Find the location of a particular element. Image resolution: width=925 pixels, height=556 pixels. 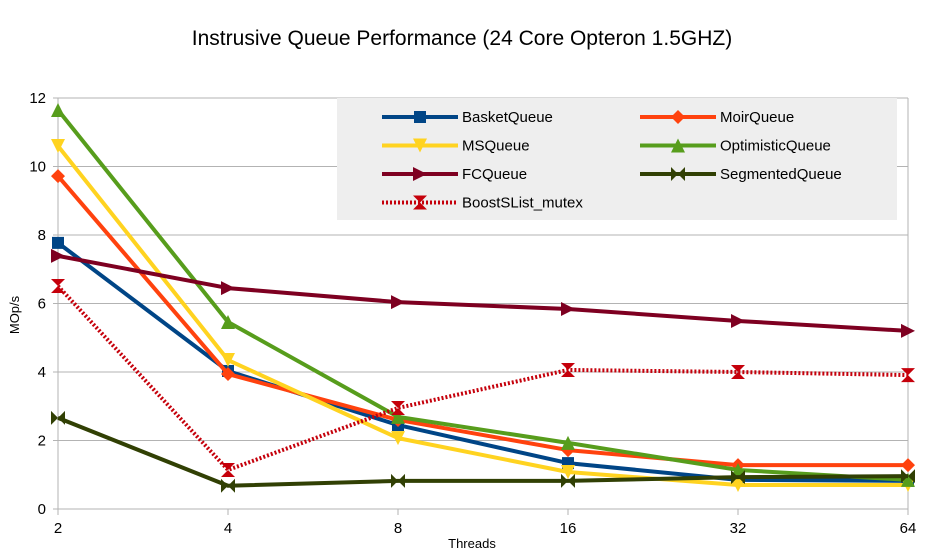

legend-label: SegmentedQueue is located at coordinates (781, 174).